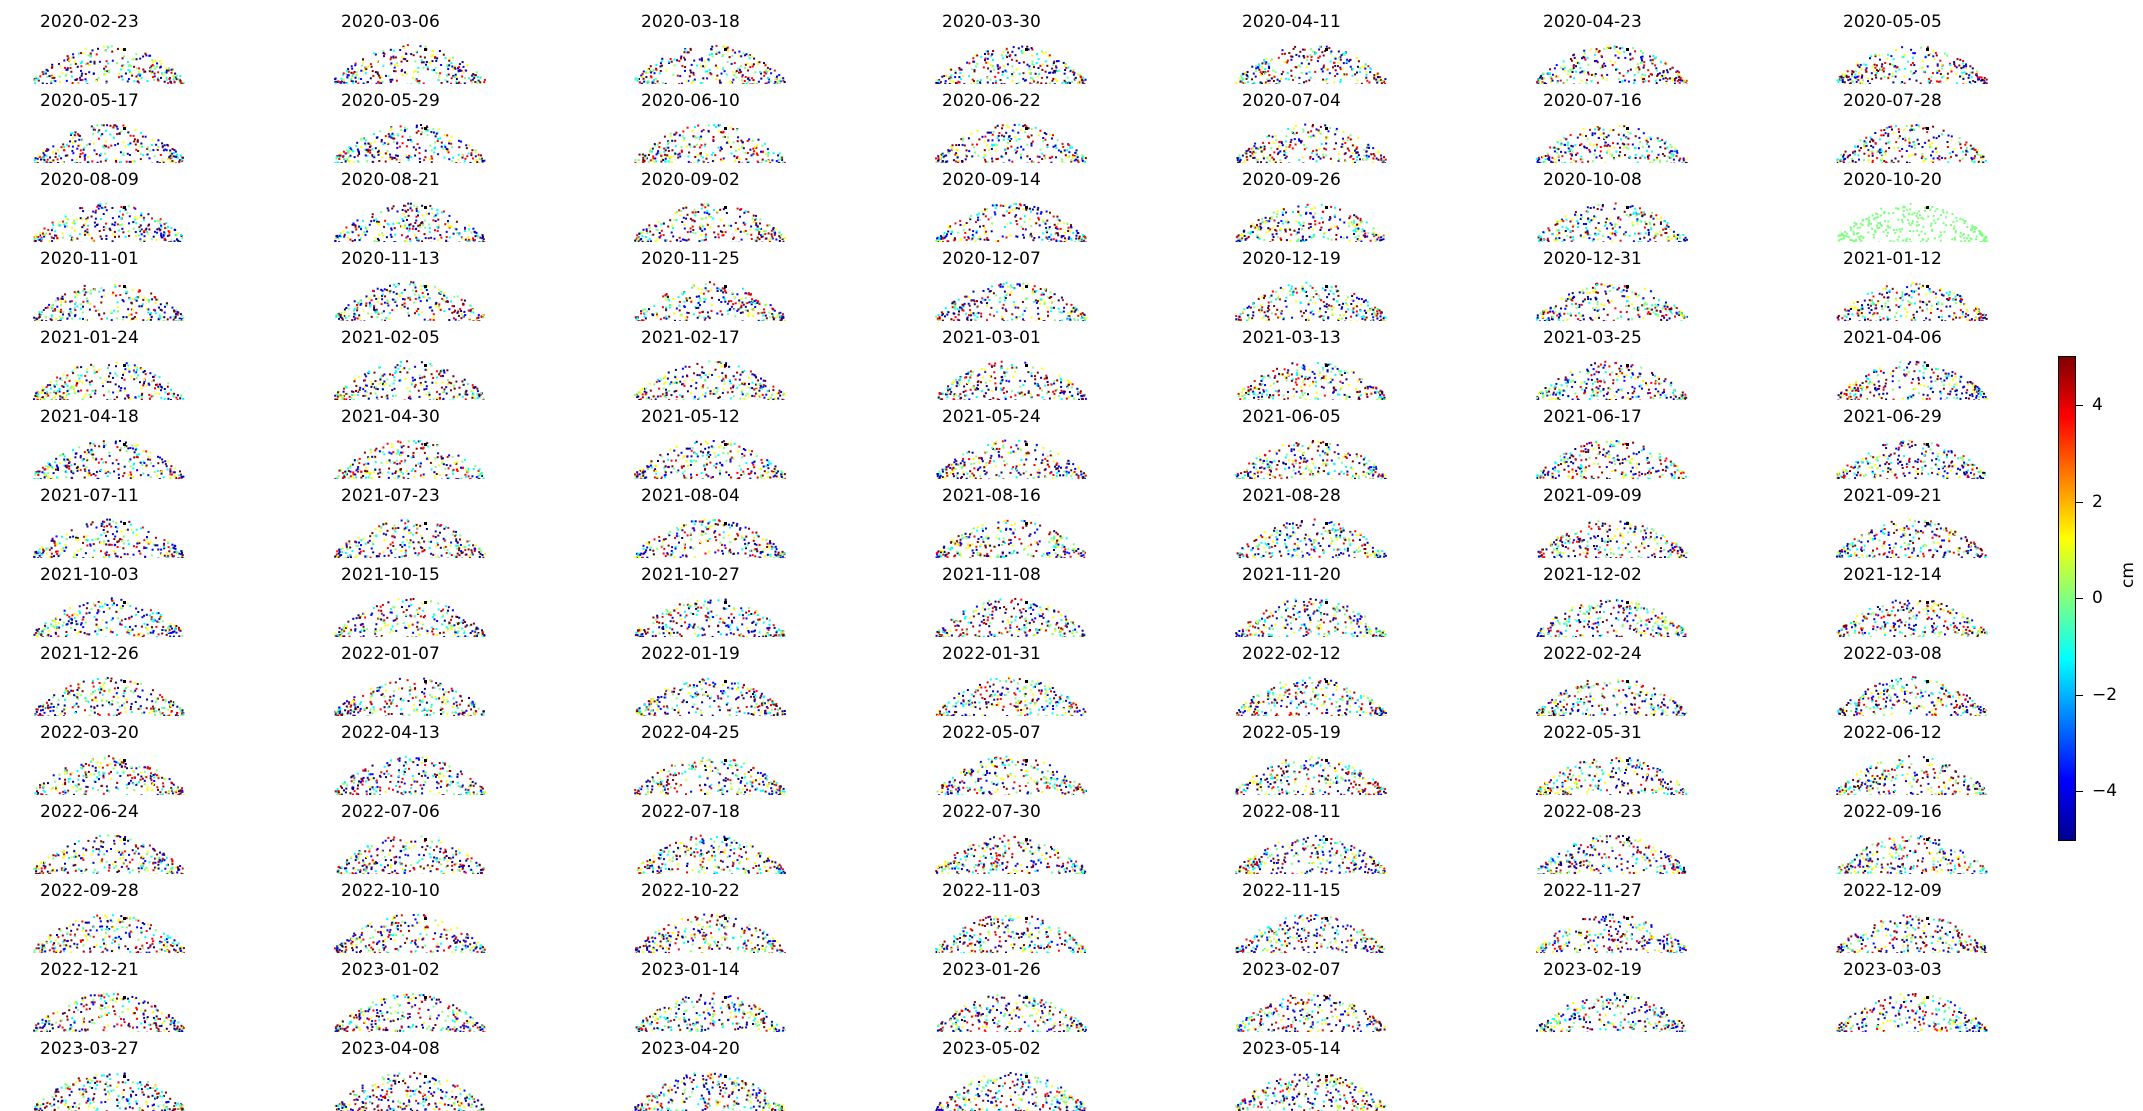 Image resolution: width=2143 pixels, height=1111 pixels. Describe the element at coordinates (1007, 61) in the screenshot. I see `displacement-map` at that location.